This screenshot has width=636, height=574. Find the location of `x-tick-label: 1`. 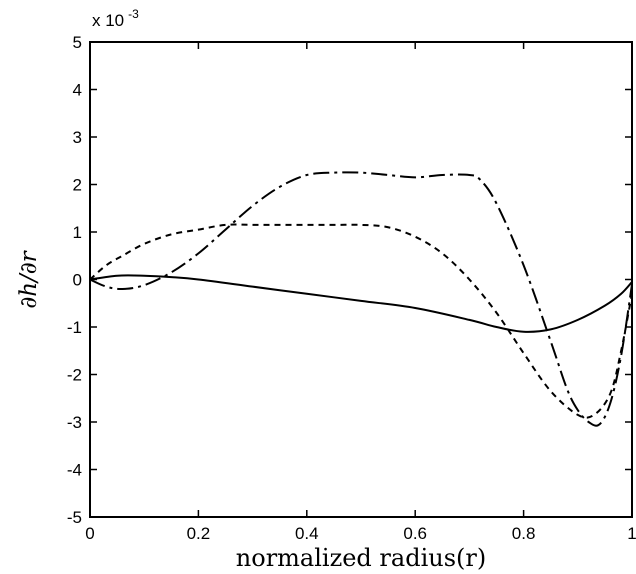

x-tick-label: 1 is located at coordinates (631, 533).